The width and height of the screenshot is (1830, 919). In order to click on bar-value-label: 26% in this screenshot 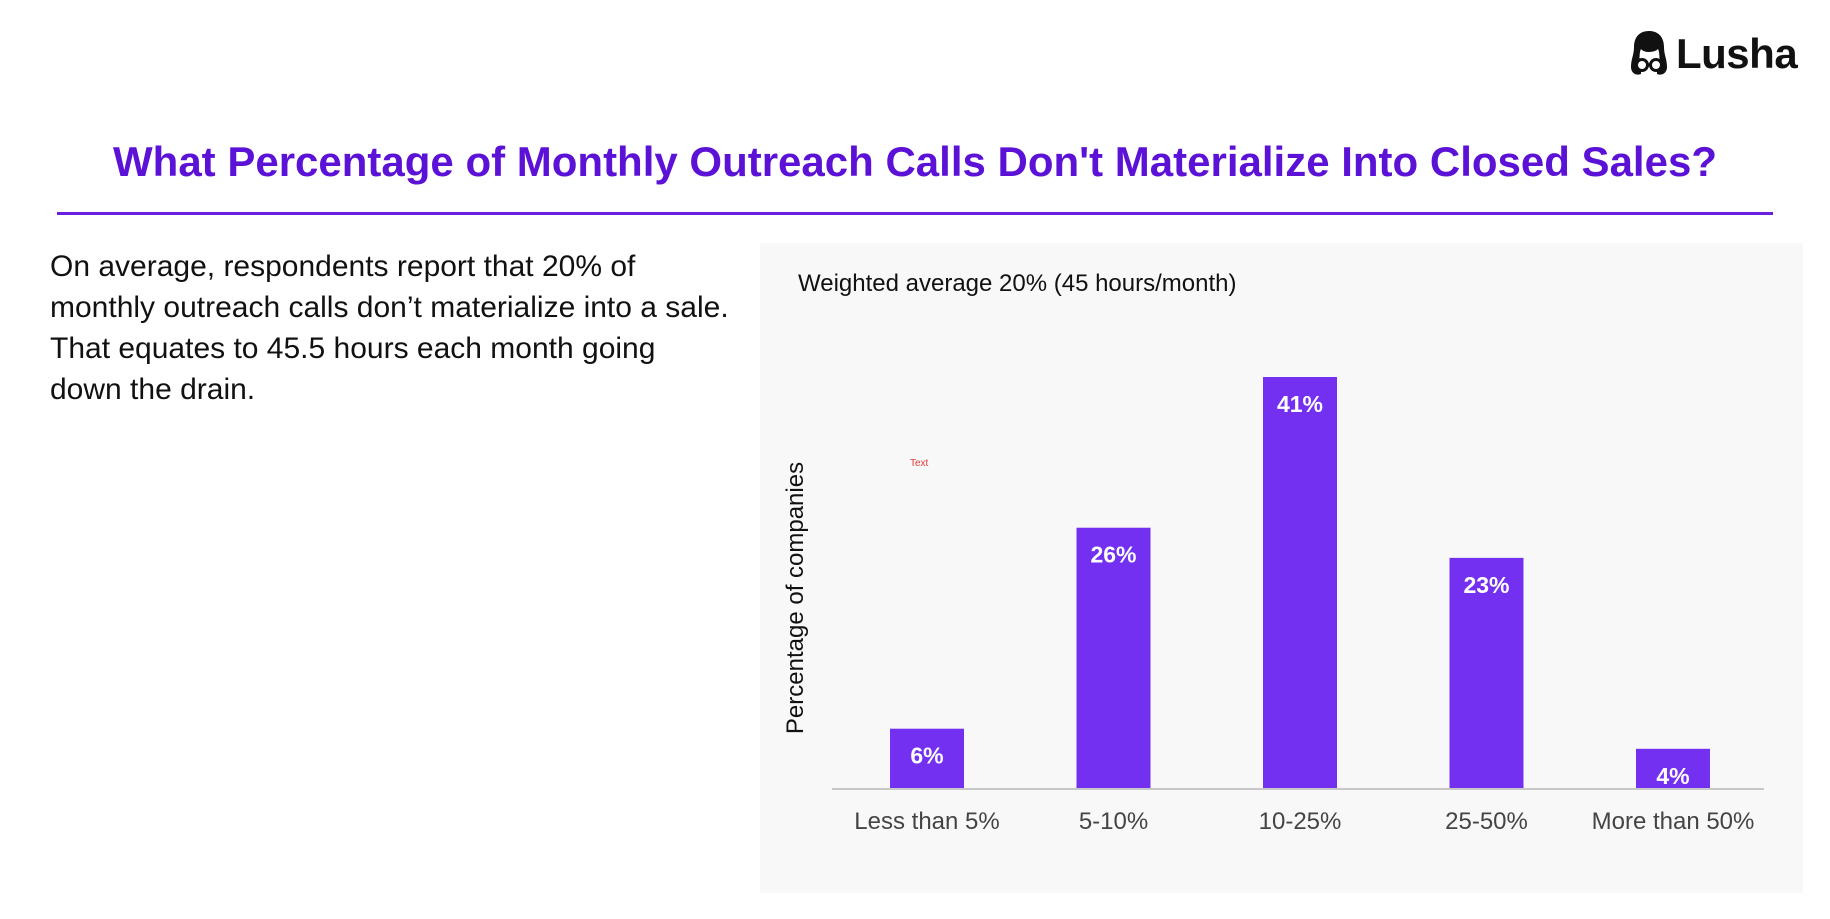, I will do `click(1113, 555)`.